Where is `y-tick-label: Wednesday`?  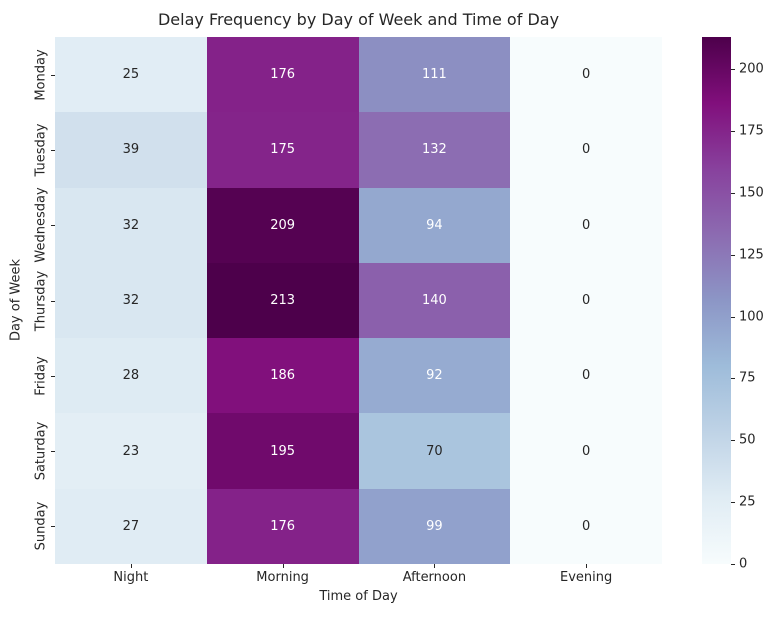
y-tick-label: Wednesday is located at coordinates (41, 225).